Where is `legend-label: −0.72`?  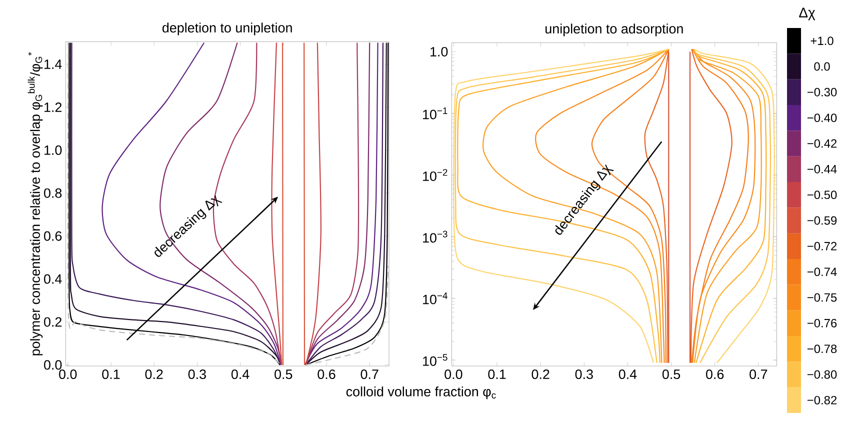
legend-label: −0.72 is located at coordinates (822, 246).